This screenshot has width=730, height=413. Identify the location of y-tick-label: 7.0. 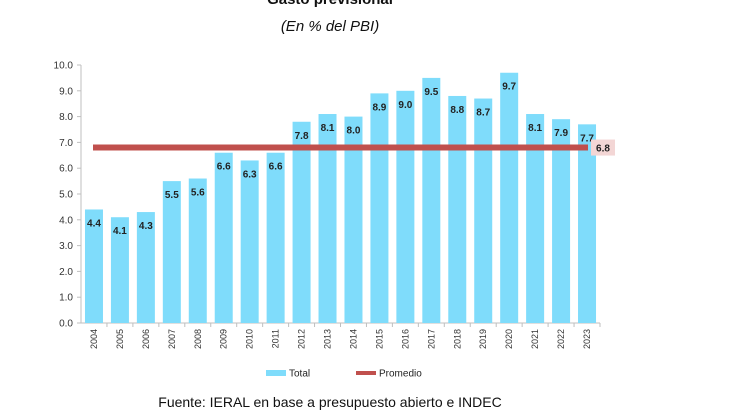
(66, 143).